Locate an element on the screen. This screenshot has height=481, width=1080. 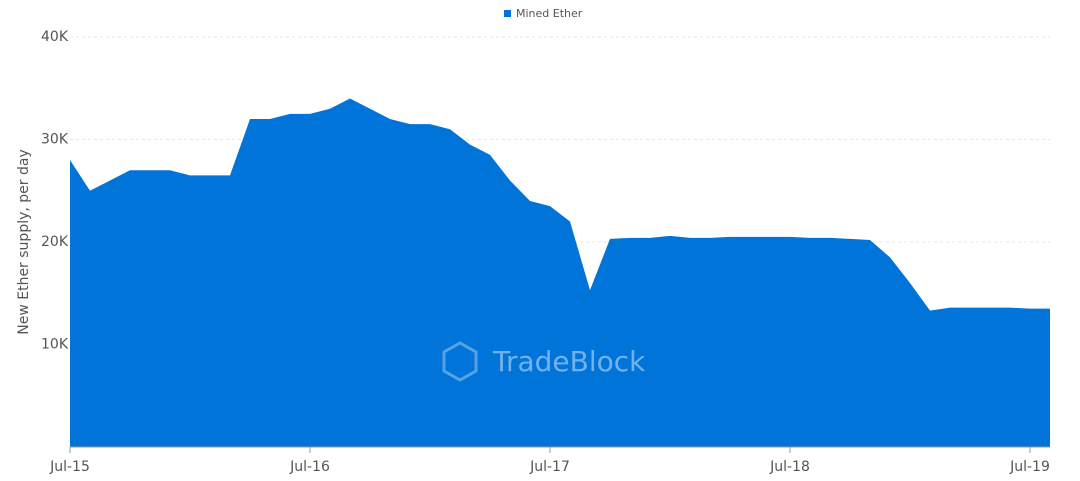
y-axis-label: New Ether supply, per day is located at coordinates (24, 242).